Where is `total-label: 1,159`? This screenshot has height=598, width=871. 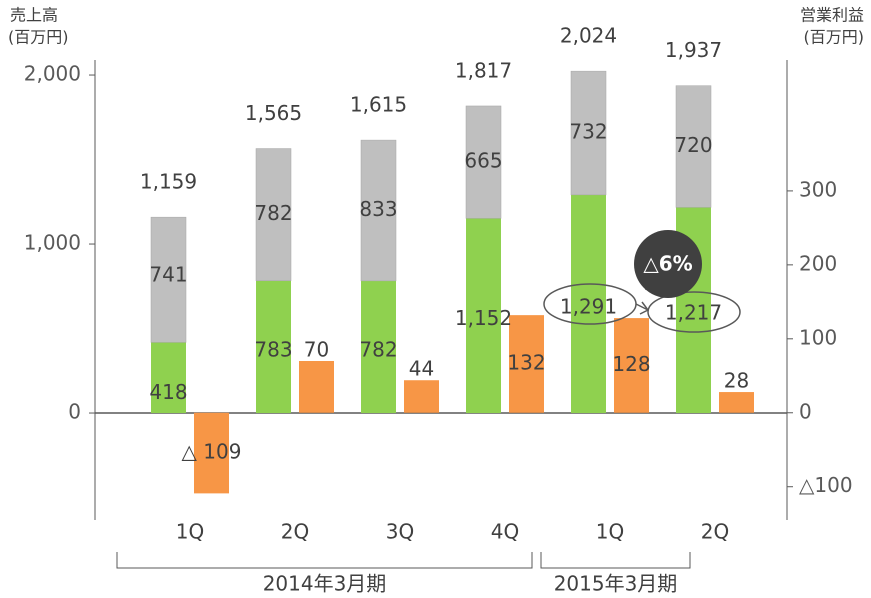 total-label: 1,159 is located at coordinates (168, 182).